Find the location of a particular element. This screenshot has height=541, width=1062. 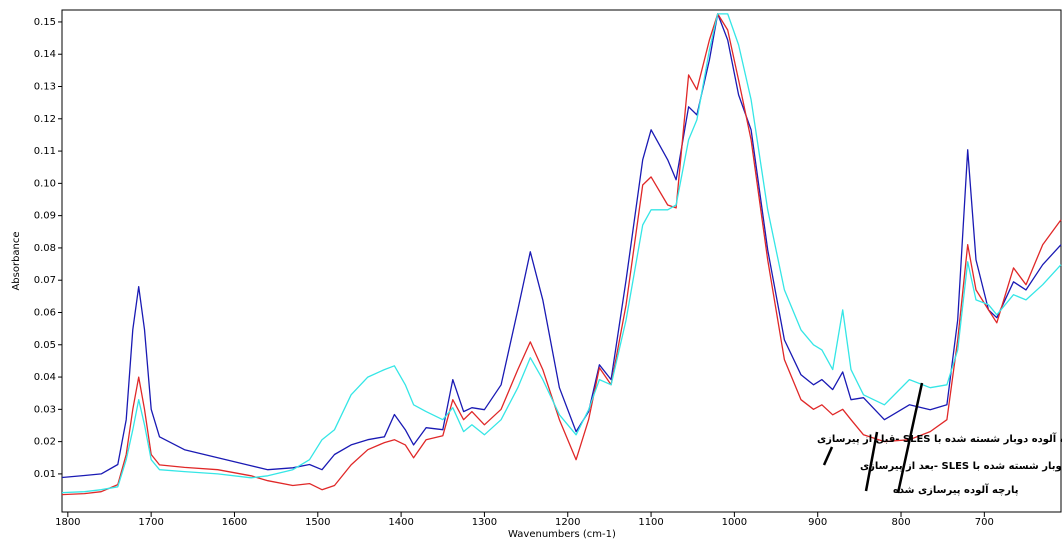

x-axis-label: Wavenumbers (cm-1) is located at coordinates (562, 534).